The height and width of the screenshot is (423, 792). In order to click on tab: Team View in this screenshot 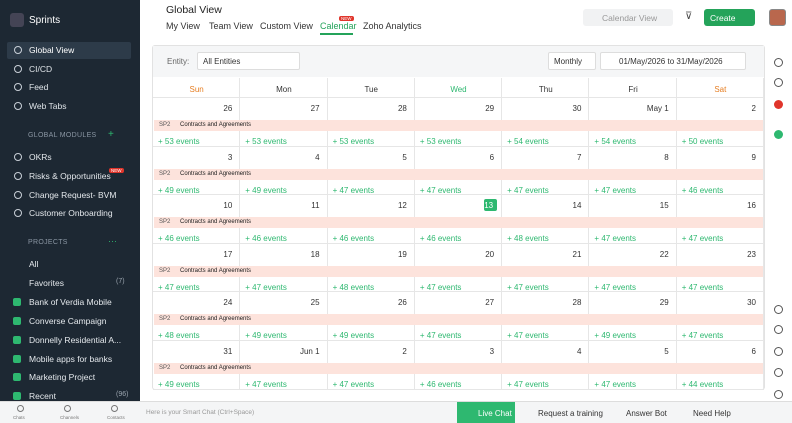, I will do `click(231, 26)`.